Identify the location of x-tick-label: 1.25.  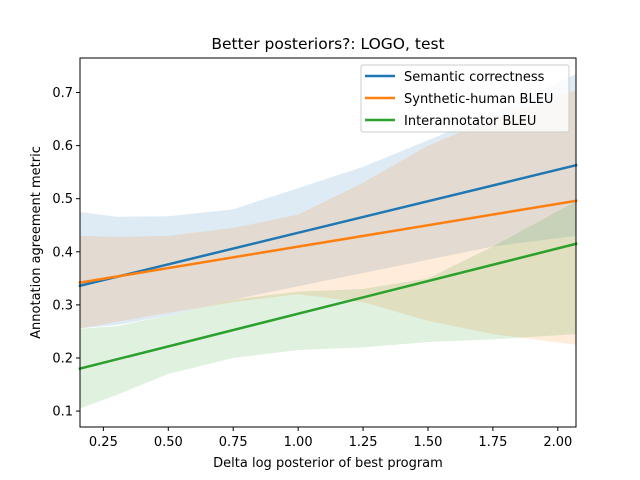
(363, 442).